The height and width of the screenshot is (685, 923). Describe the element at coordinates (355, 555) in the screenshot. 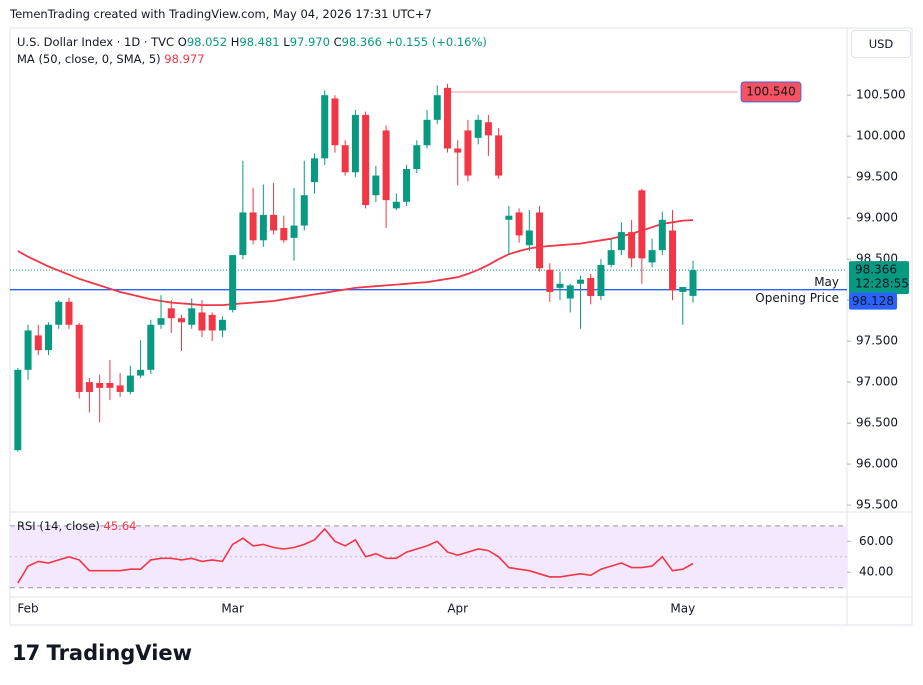

I see `rsi-line` at that location.